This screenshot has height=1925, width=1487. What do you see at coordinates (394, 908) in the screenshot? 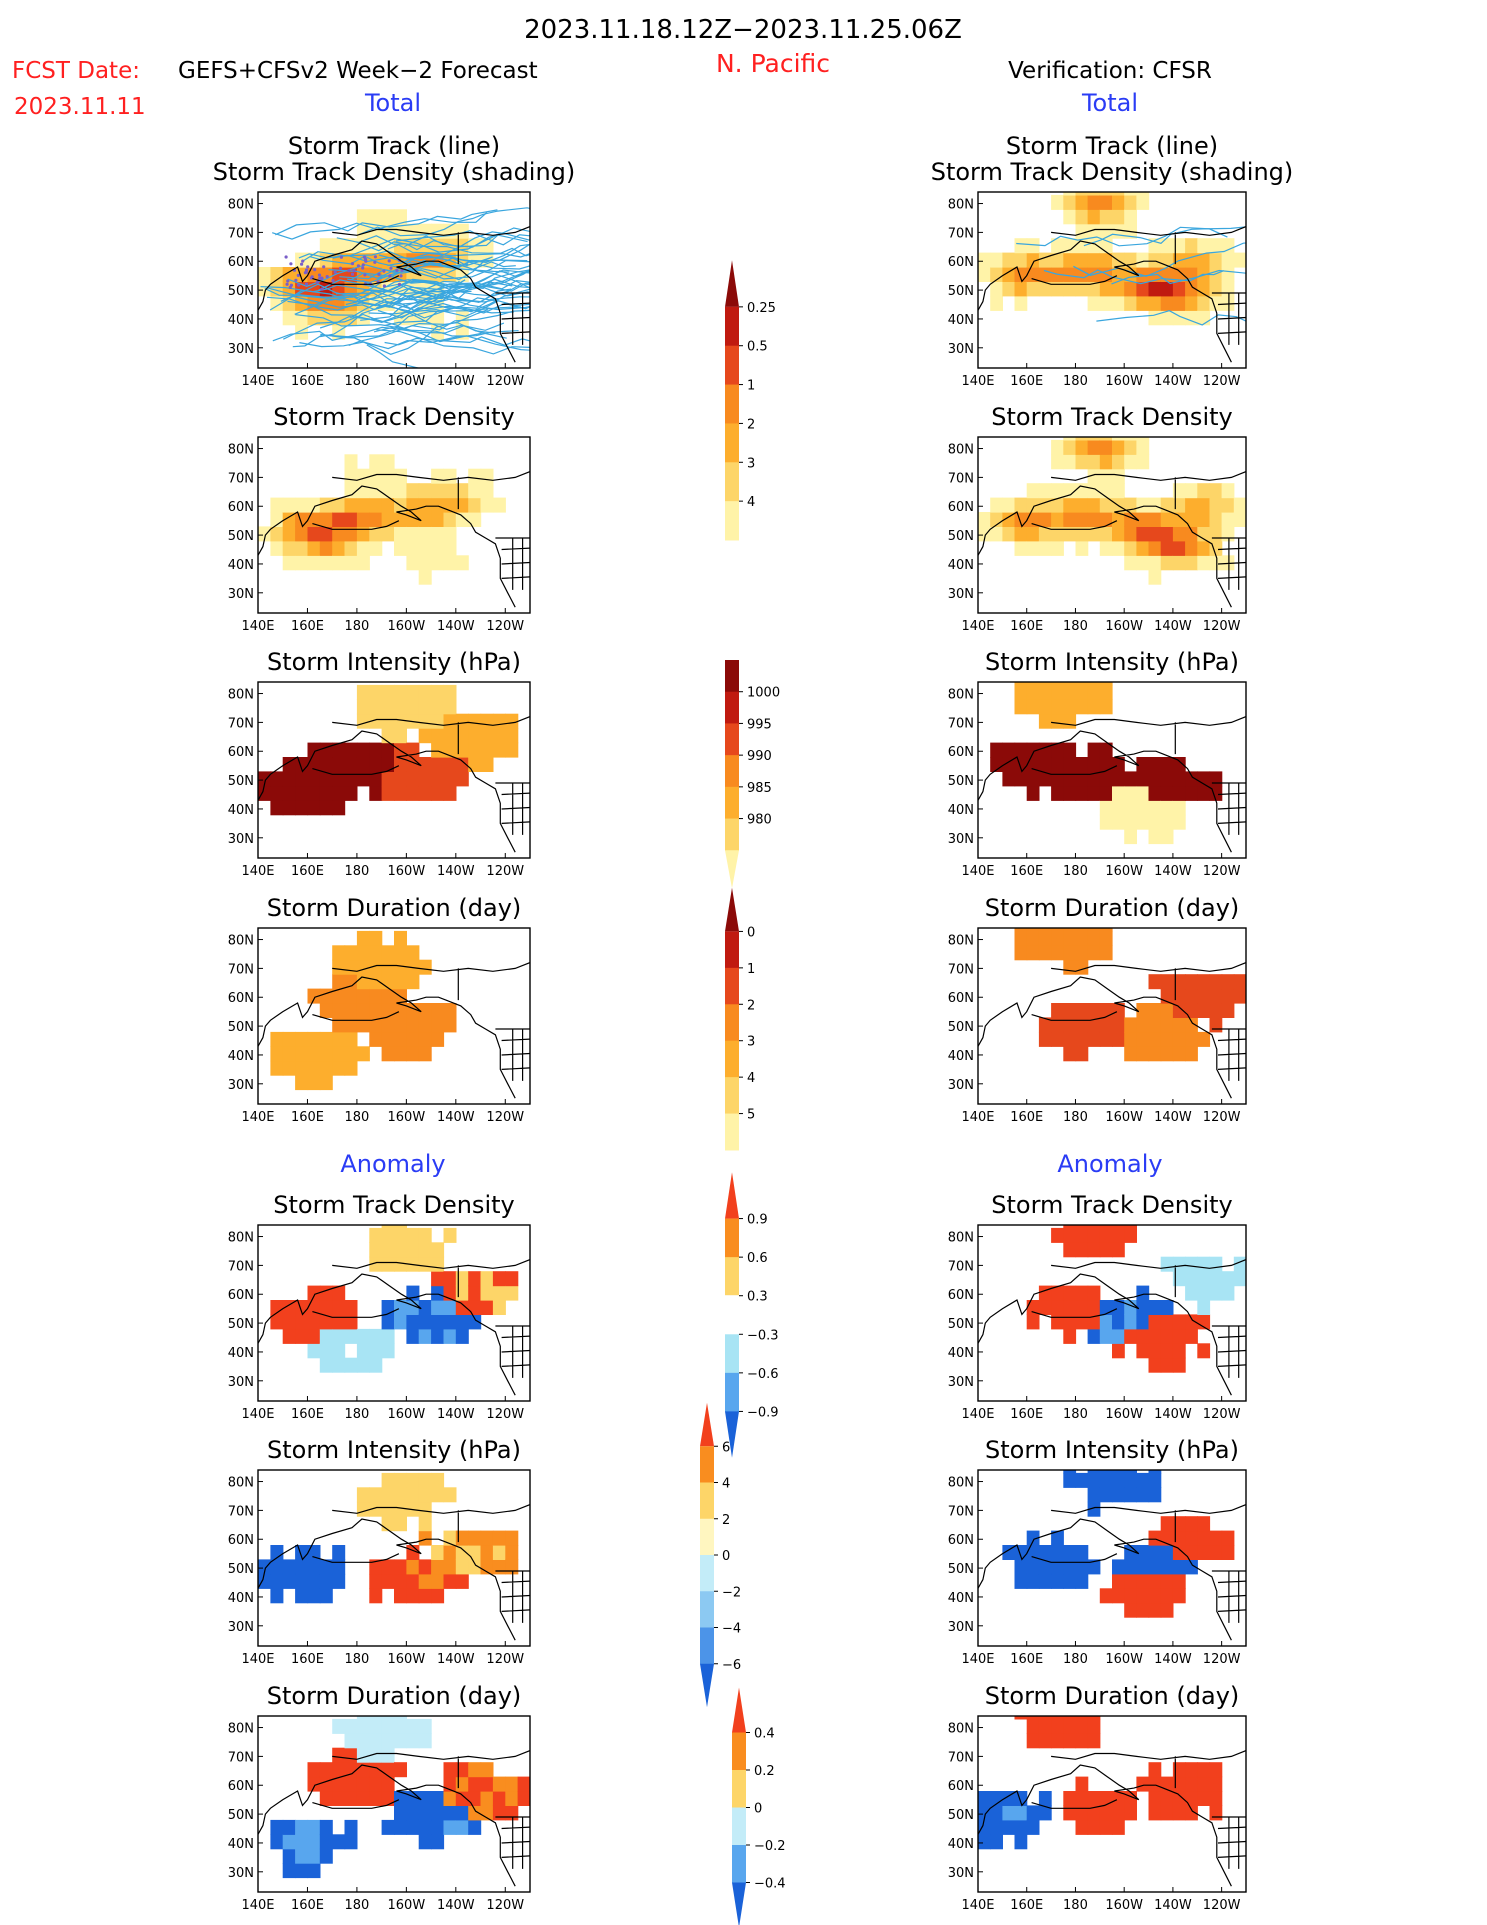
I see `panel-title: Storm Duration (day)` at bounding box center [394, 908].